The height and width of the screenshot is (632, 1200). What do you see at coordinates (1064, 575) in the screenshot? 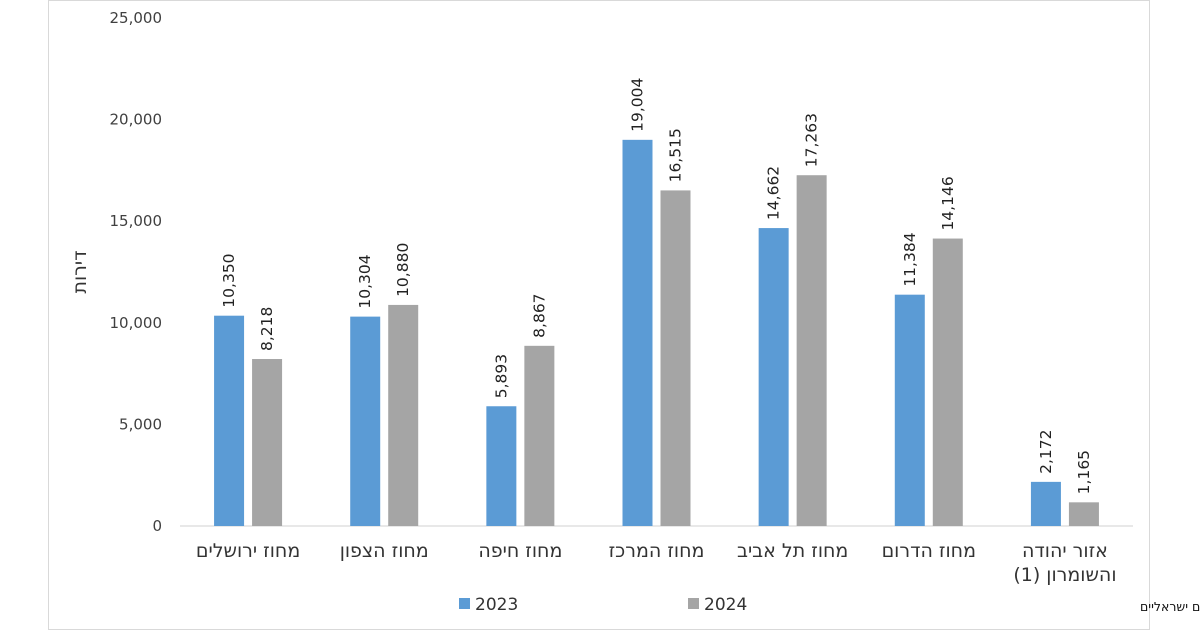
I see `category-label: והשומרון (1)` at bounding box center [1064, 575].